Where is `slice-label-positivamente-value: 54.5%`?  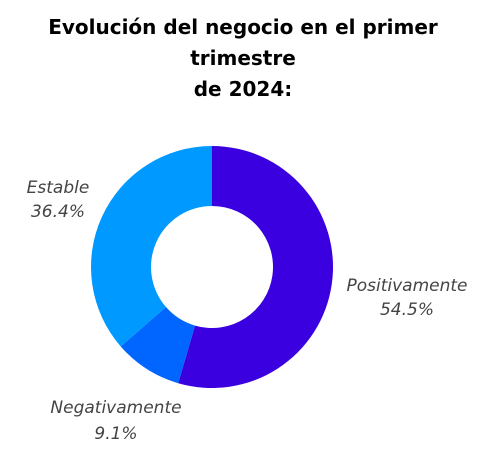
slice-label-positivamente-value: 54.5% is located at coordinates (407, 310).